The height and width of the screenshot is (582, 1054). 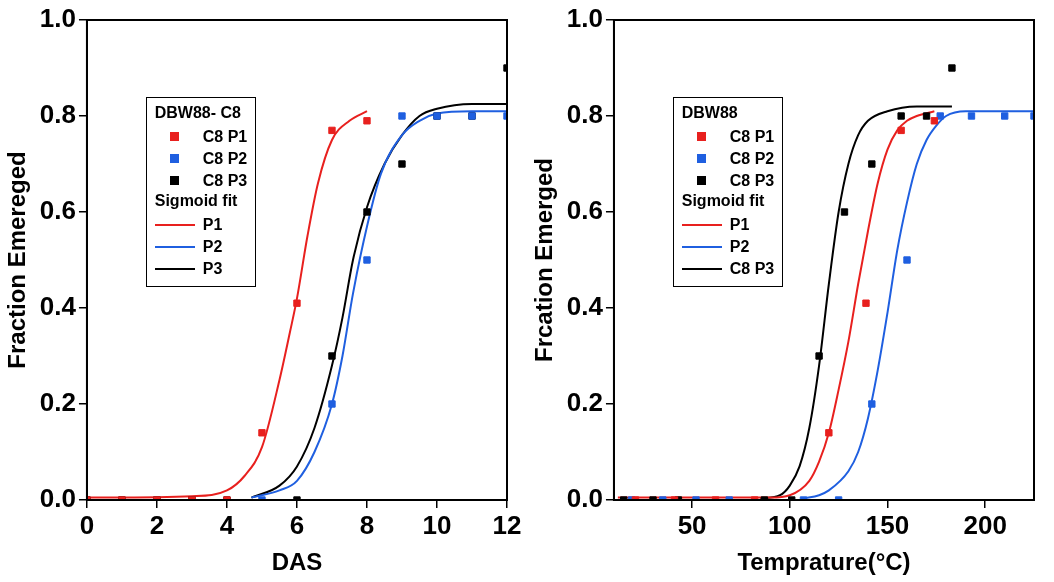 I want to click on x-tick-label: 4, so click(x=227, y=524).